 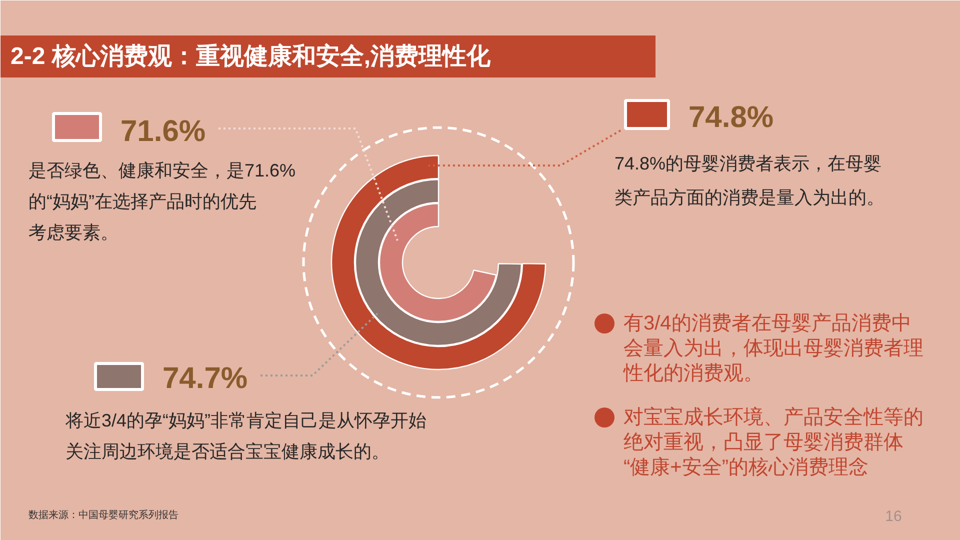 What do you see at coordinates (773, 348) in the screenshot?
I see `text: 有3/4的消费者在母婴产品消费中会量入为出，体现出母婴消费者理性化的消费观。` at bounding box center [773, 348].